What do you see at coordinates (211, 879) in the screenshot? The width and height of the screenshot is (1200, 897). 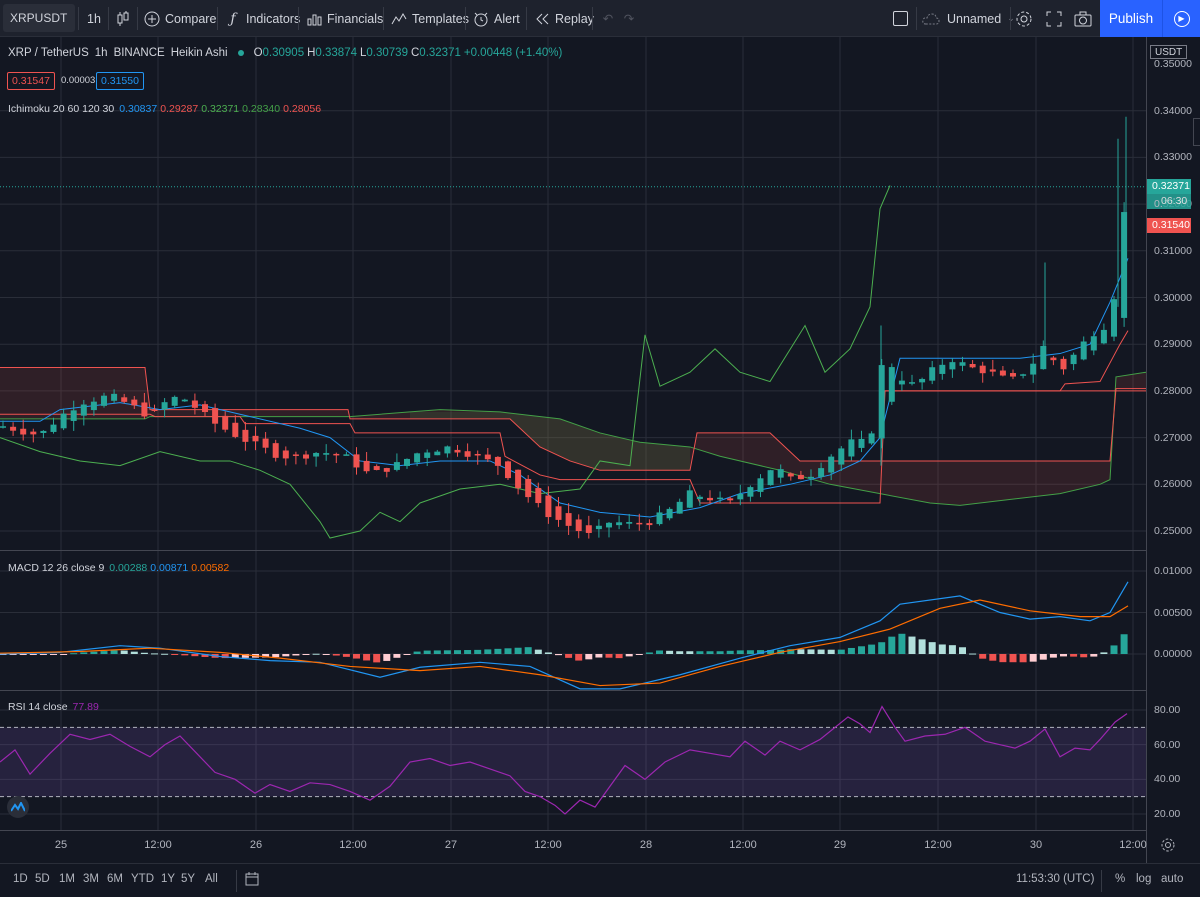 I see `range-button-all: All` at bounding box center [211, 879].